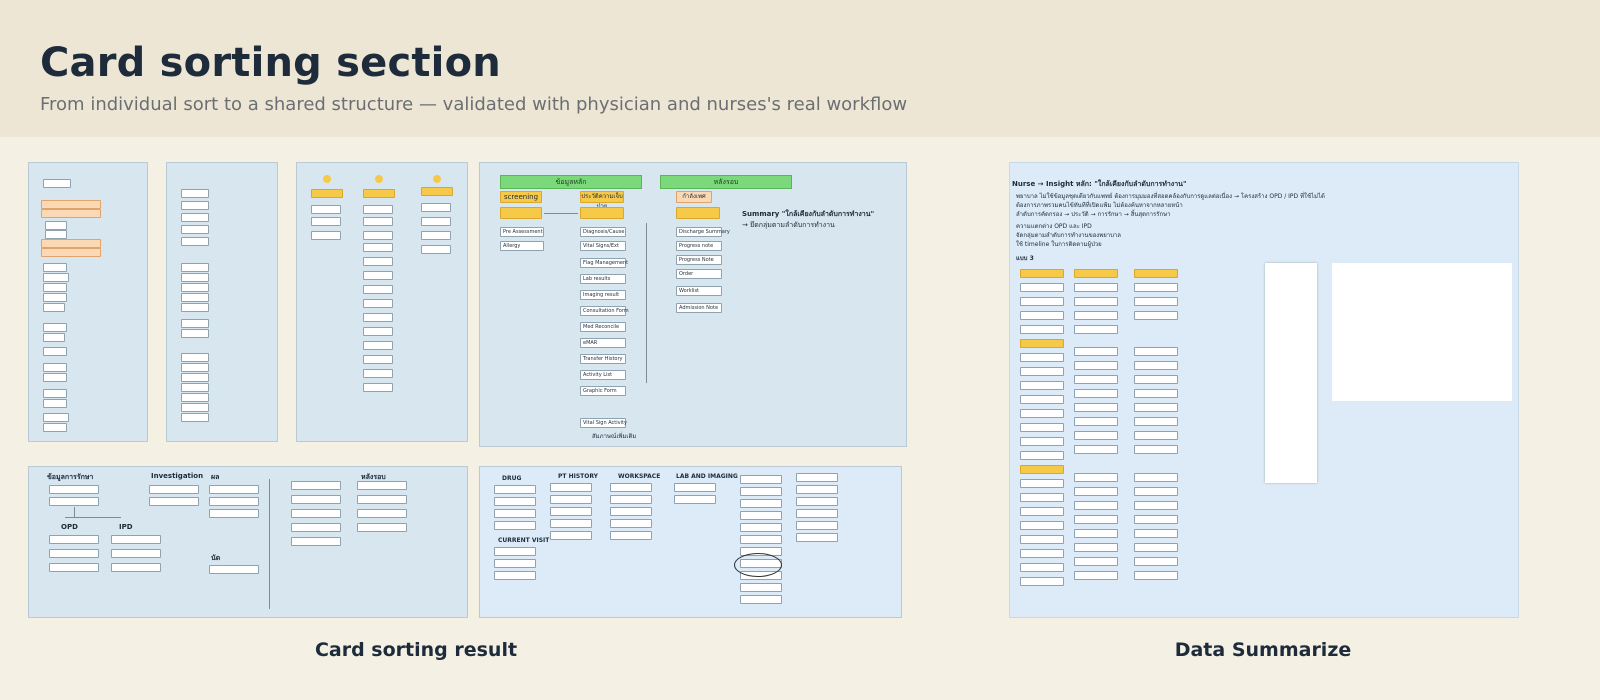  What do you see at coordinates (74, 512) in the screenshot?
I see `connector` at bounding box center [74, 512].